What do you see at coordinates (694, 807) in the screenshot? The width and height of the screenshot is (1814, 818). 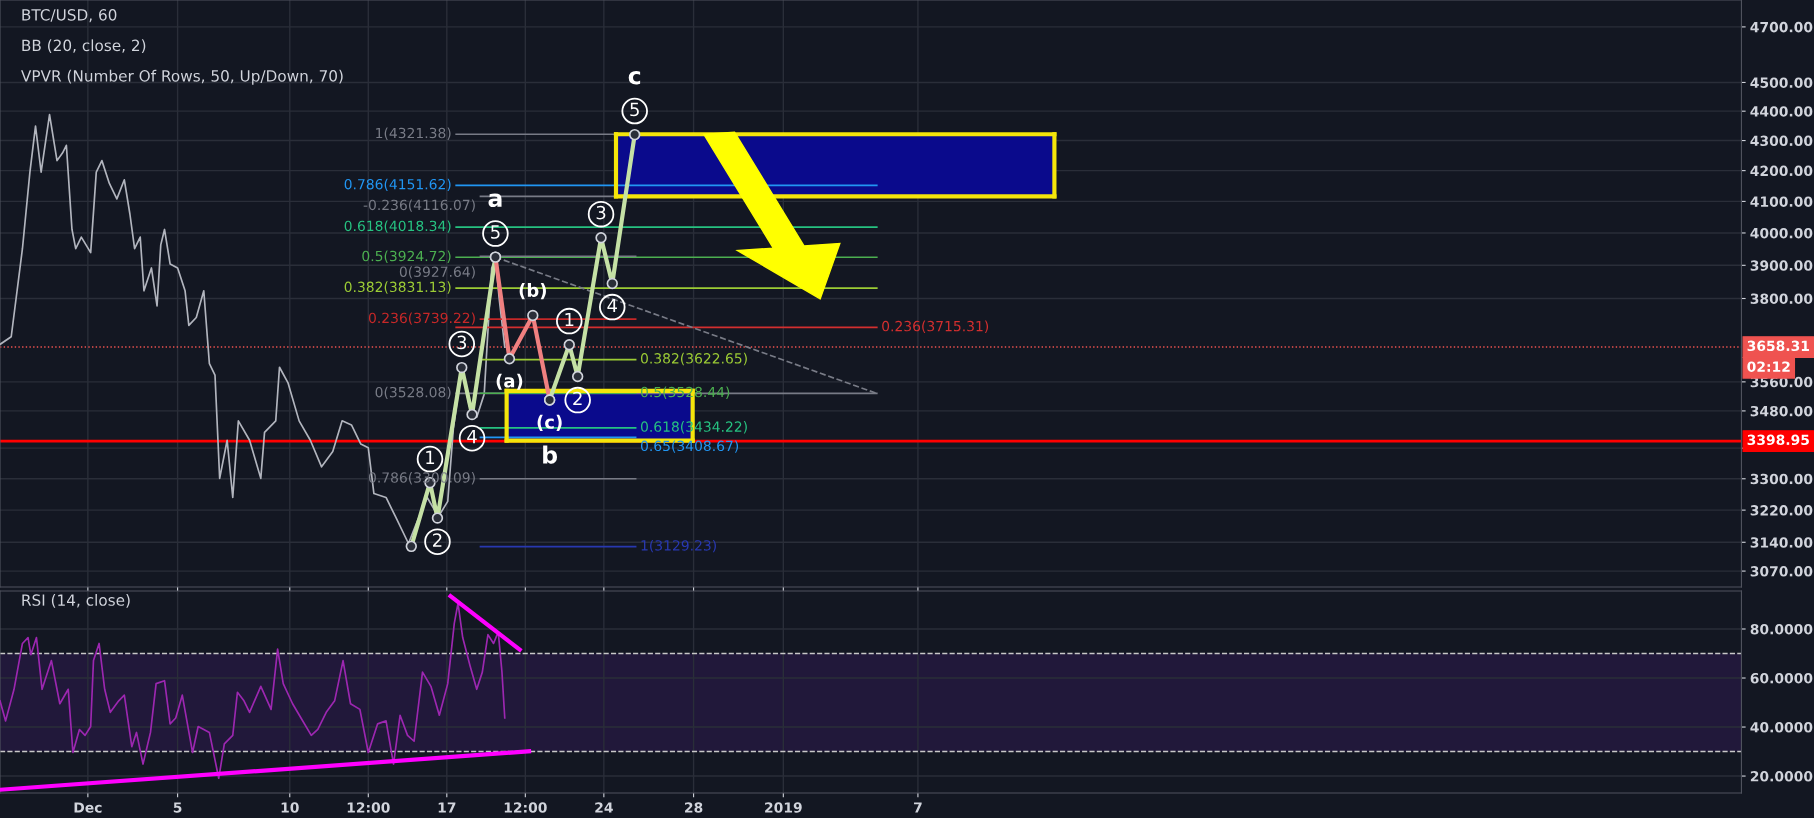 I see `x-tick-label: 28` at bounding box center [694, 807].